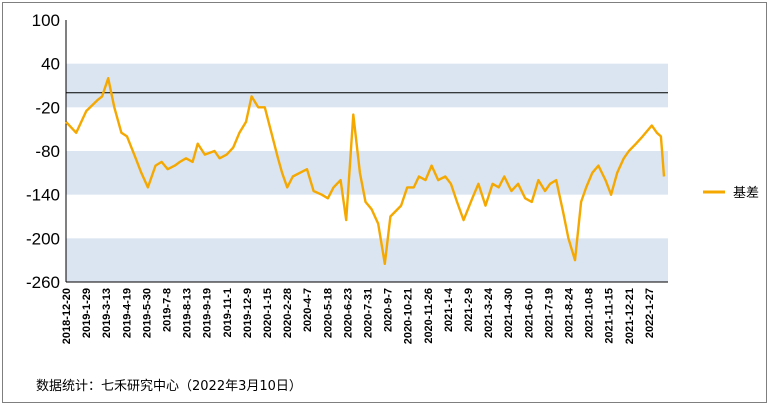 Image resolution: width=771 pixels, height=407 pixels. What do you see at coordinates (409, 316) in the screenshot?
I see `x-tick-label: 2020-10-21` at bounding box center [409, 316].